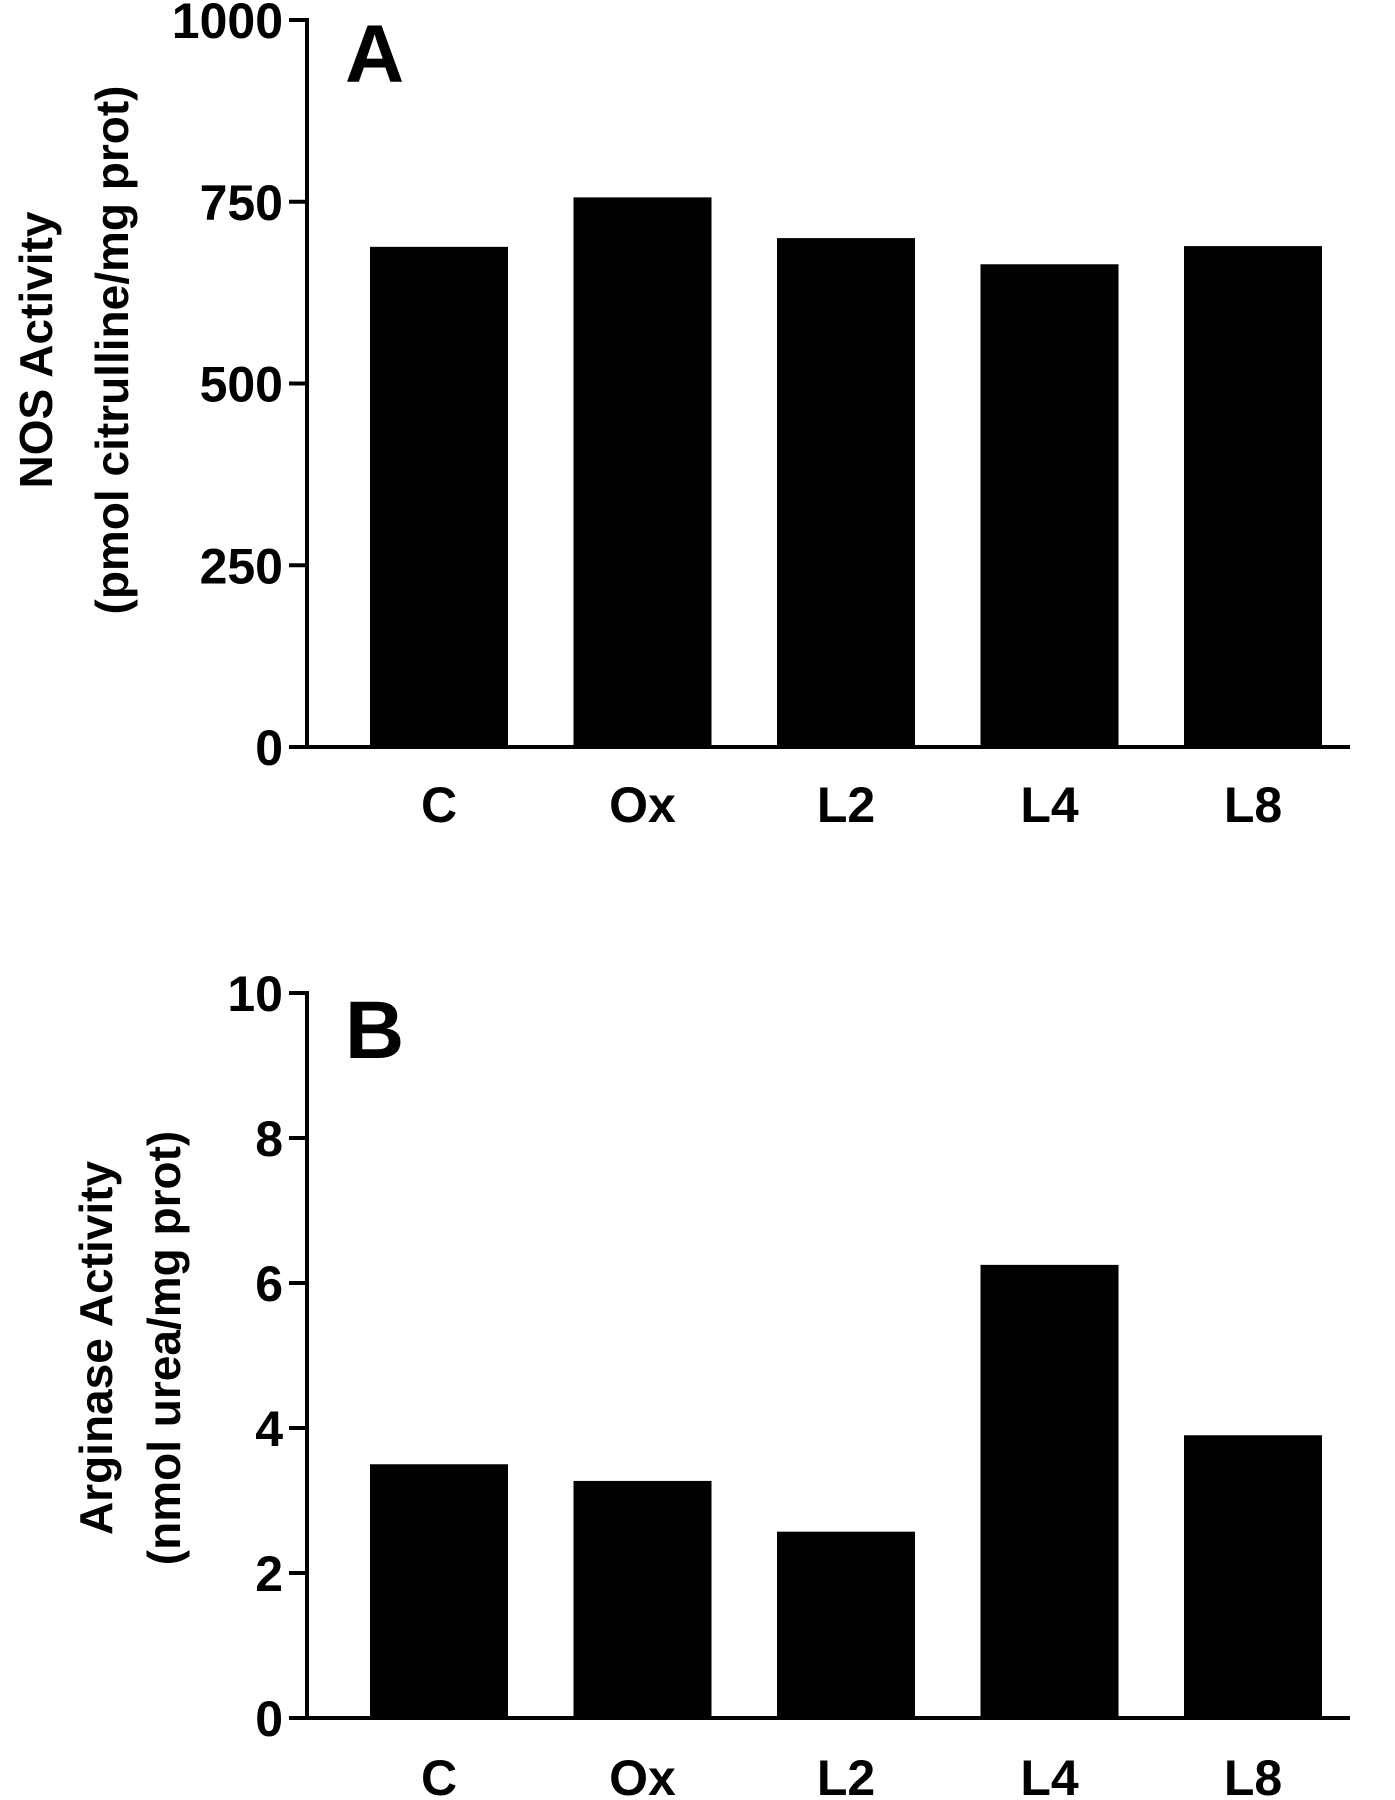  What do you see at coordinates (374, 54) in the screenshot?
I see `panel-letter: A` at bounding box center [374, 54].